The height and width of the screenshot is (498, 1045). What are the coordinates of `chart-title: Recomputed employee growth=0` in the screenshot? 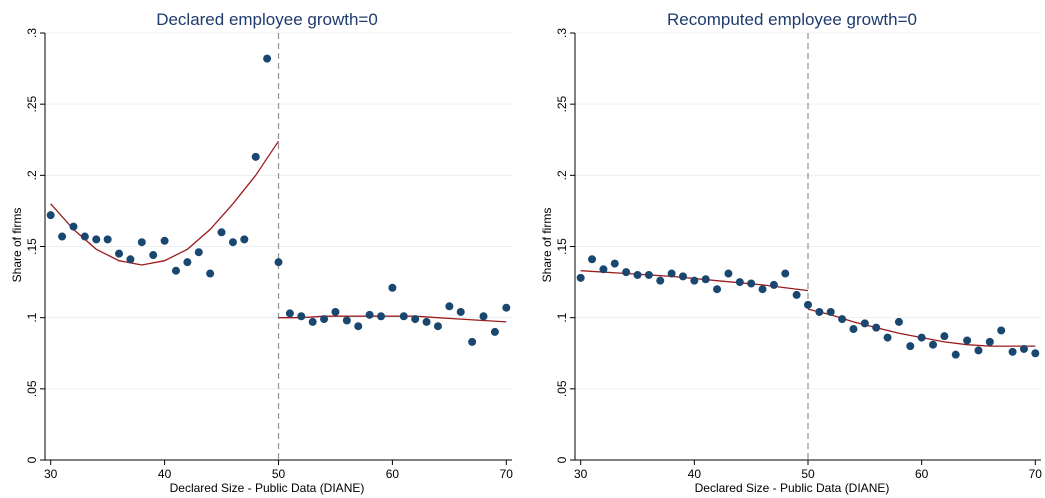 It's located at (792, 19).